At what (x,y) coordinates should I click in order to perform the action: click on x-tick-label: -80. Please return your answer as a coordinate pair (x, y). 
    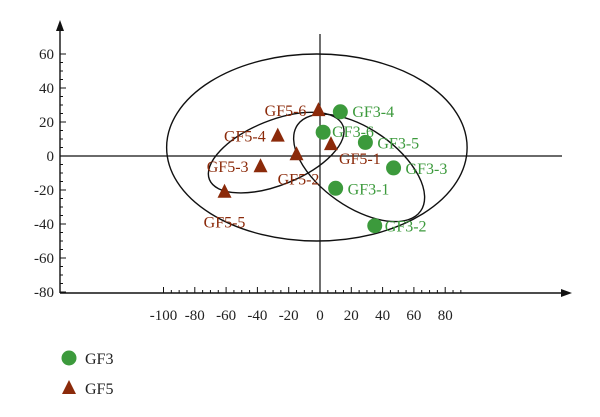
    Looking at the image, I should click on (195, 316).